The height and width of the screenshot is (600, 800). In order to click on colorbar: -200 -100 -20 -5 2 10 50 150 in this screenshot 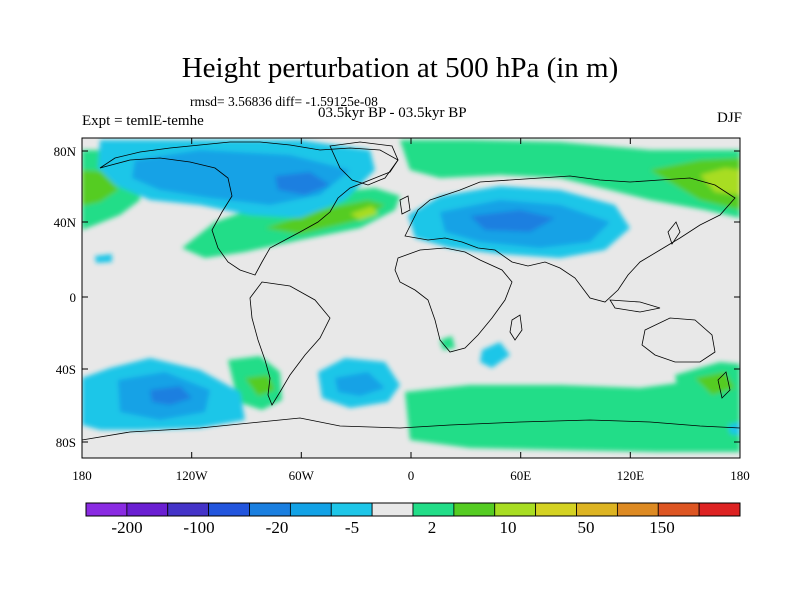, I will do `click(413, 519)`.